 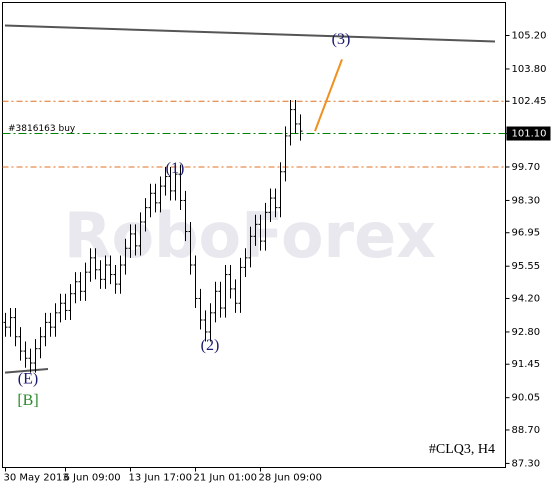 I want to click on x-tick-label: 13 Jun 17:00, so click(x=161, y=478).